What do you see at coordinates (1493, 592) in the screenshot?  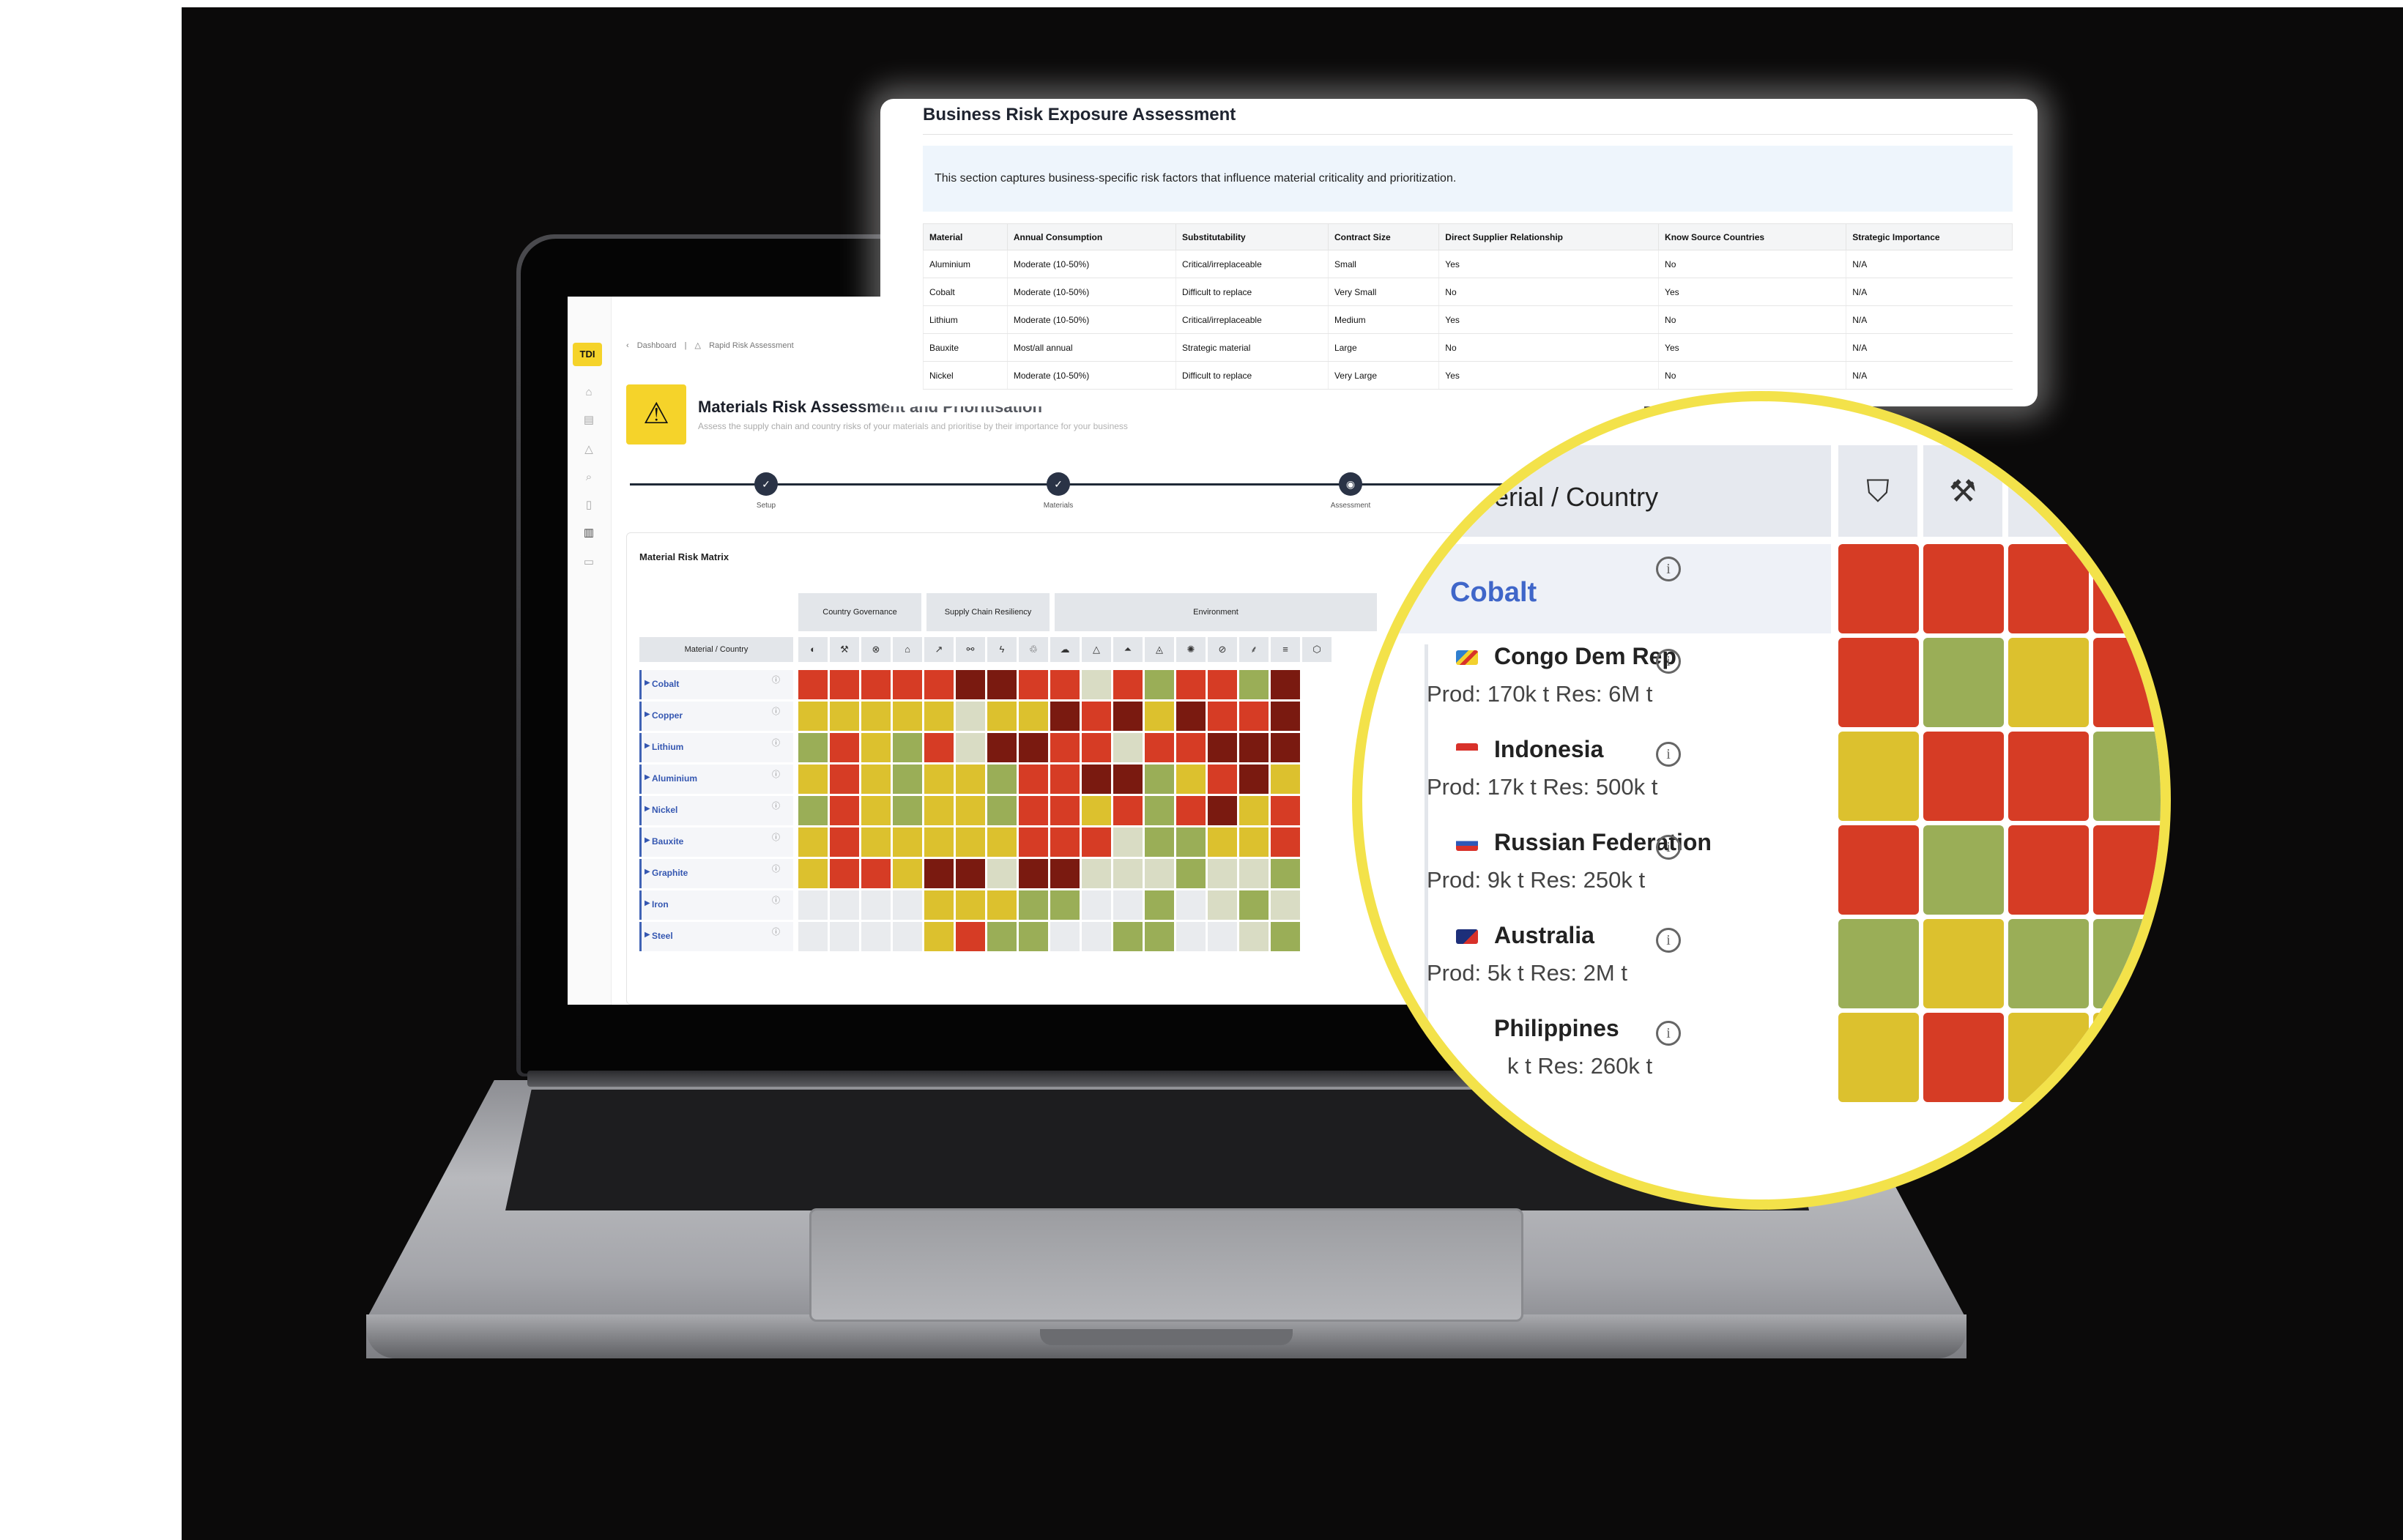 I see `magnified-material-name: Cobalt` at bounding box center [1493, 592].